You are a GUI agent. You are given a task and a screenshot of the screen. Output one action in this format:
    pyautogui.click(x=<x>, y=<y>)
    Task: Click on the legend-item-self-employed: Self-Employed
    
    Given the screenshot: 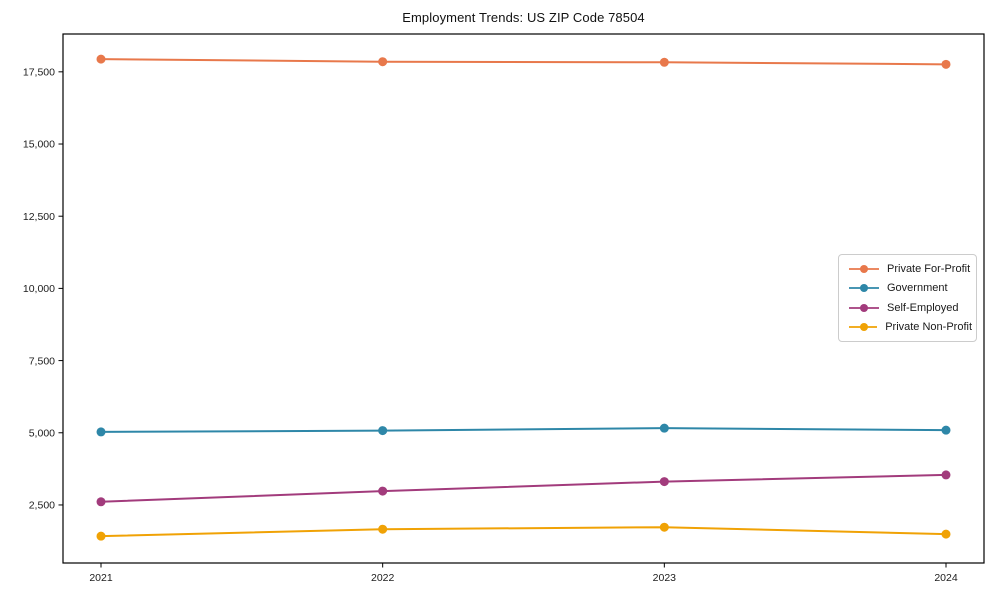 What is the action you would take?
    pyautogui.click(x=910, y=308)
    